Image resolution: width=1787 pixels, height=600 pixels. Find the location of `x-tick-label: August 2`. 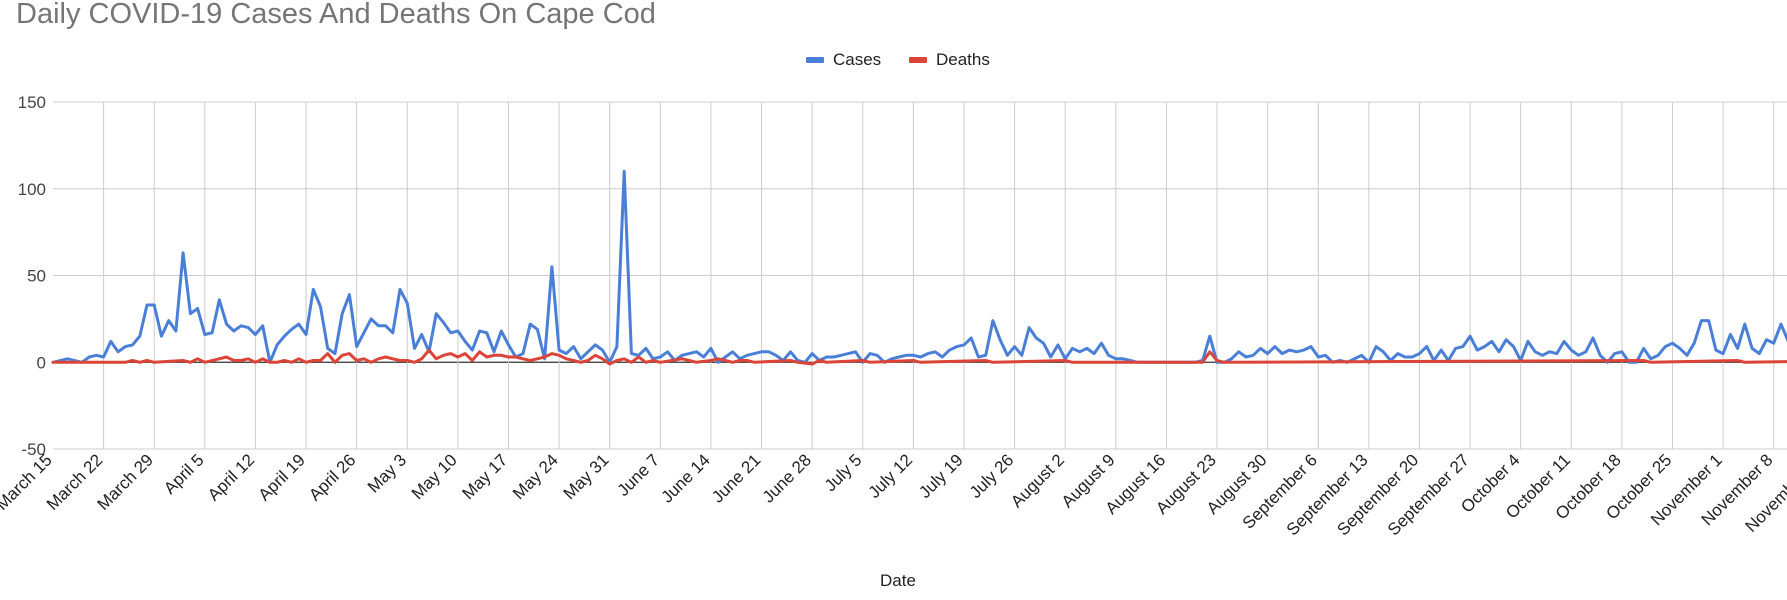

x-tick-label: August 2 is located at coordinates (1037, 480).